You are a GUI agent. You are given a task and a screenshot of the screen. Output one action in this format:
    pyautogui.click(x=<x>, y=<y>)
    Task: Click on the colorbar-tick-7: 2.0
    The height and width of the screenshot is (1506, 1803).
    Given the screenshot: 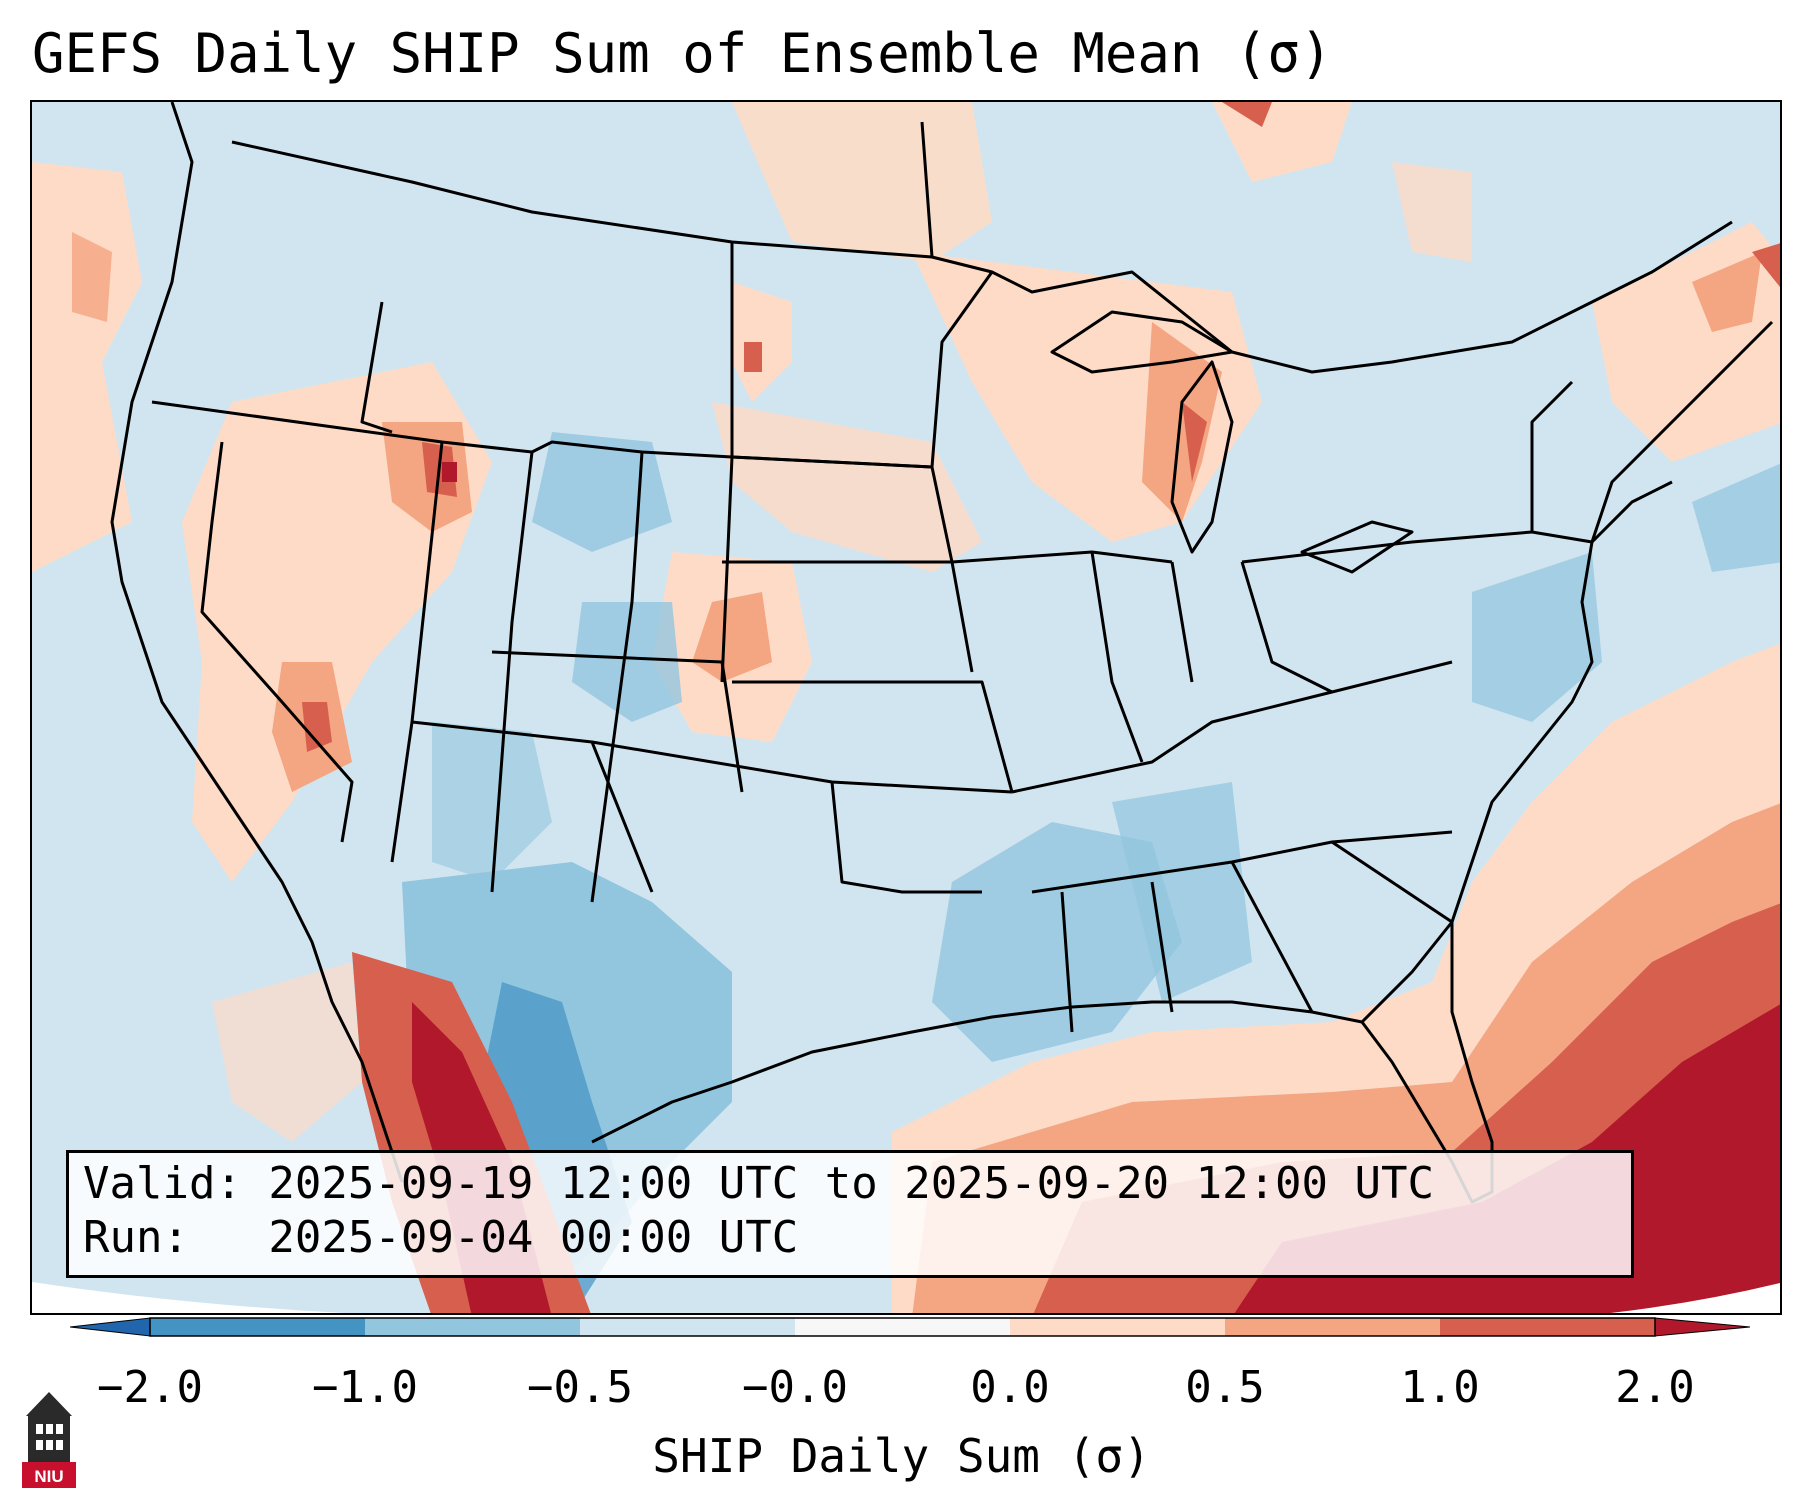 What is the action you would take?
    pyautogui.click(x=1655, y=1387)
    